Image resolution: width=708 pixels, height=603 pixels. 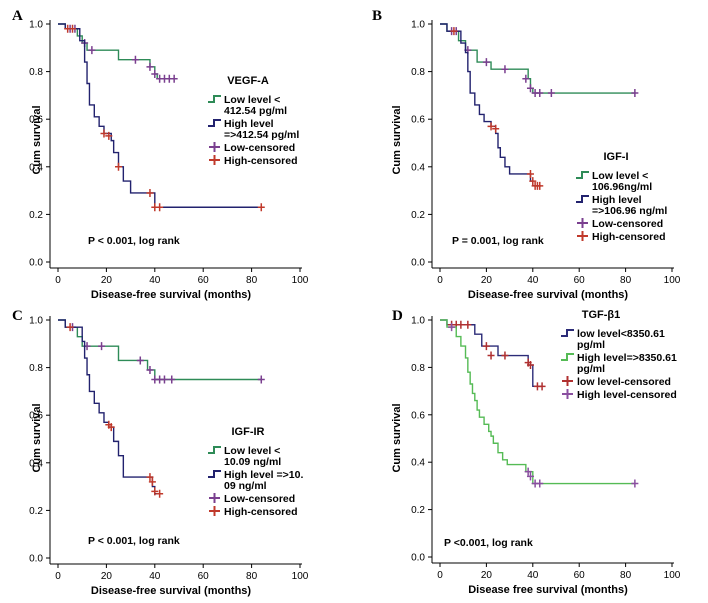 I want to click on legend-entry-text: =>412.54 pg/ml, so click(x=261, y=135).